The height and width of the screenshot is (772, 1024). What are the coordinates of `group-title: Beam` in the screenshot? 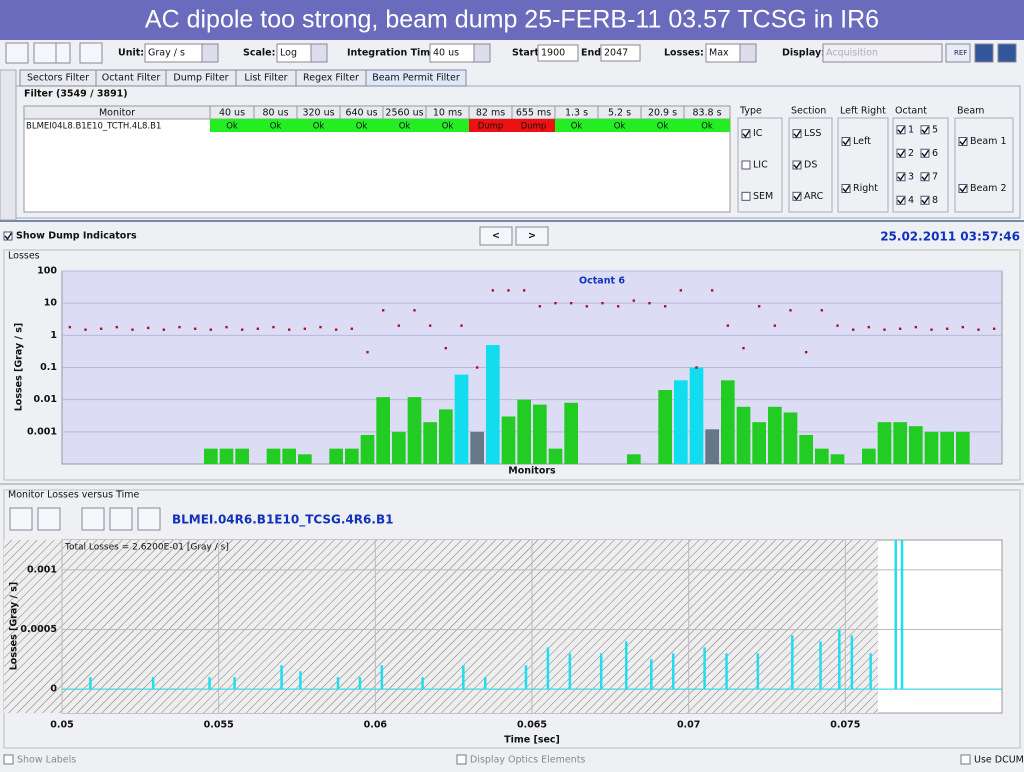 It's located at (970, 111).